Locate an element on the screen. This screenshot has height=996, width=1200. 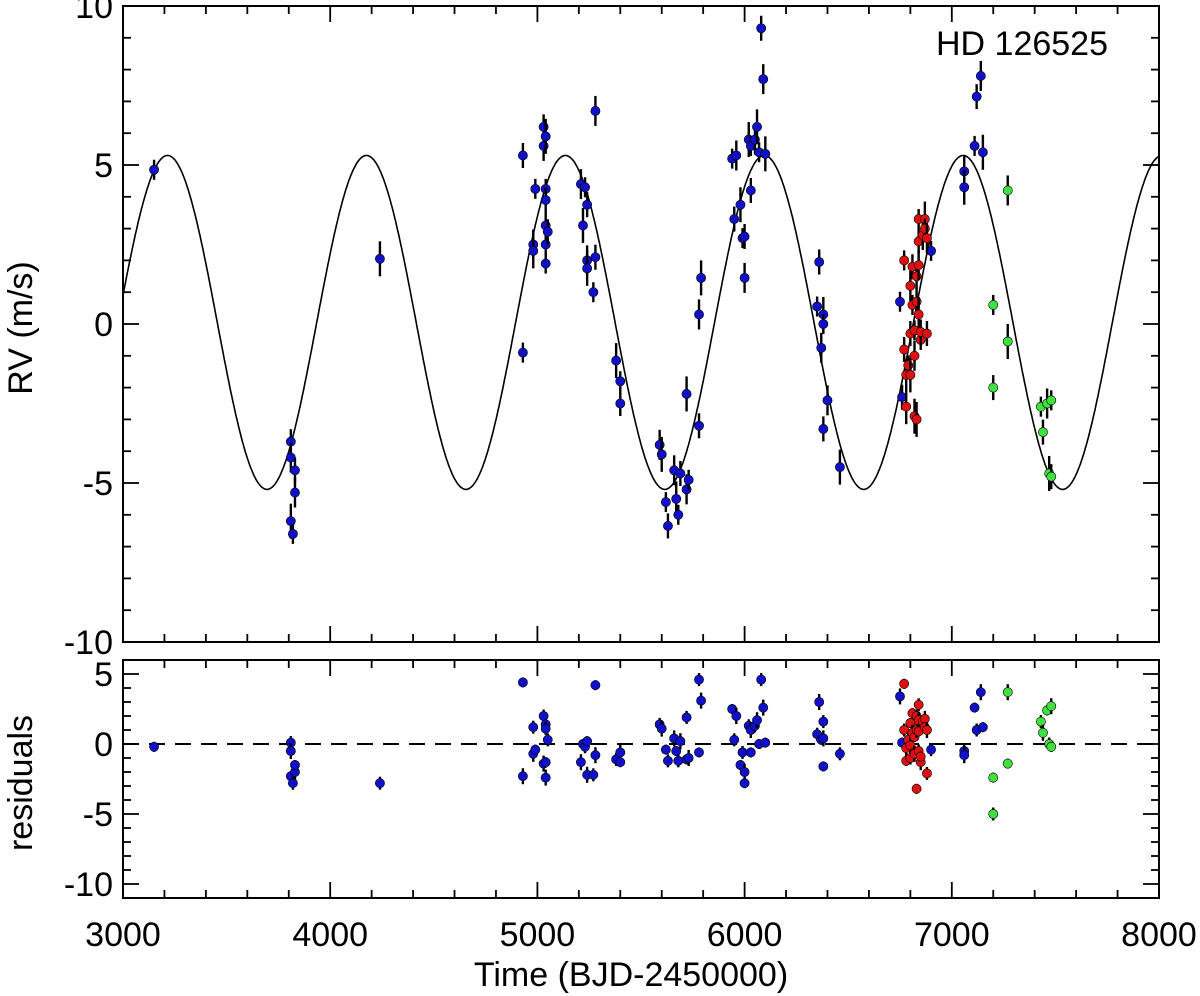
y-tick-label: 0 is located at coordinates (103, 745).